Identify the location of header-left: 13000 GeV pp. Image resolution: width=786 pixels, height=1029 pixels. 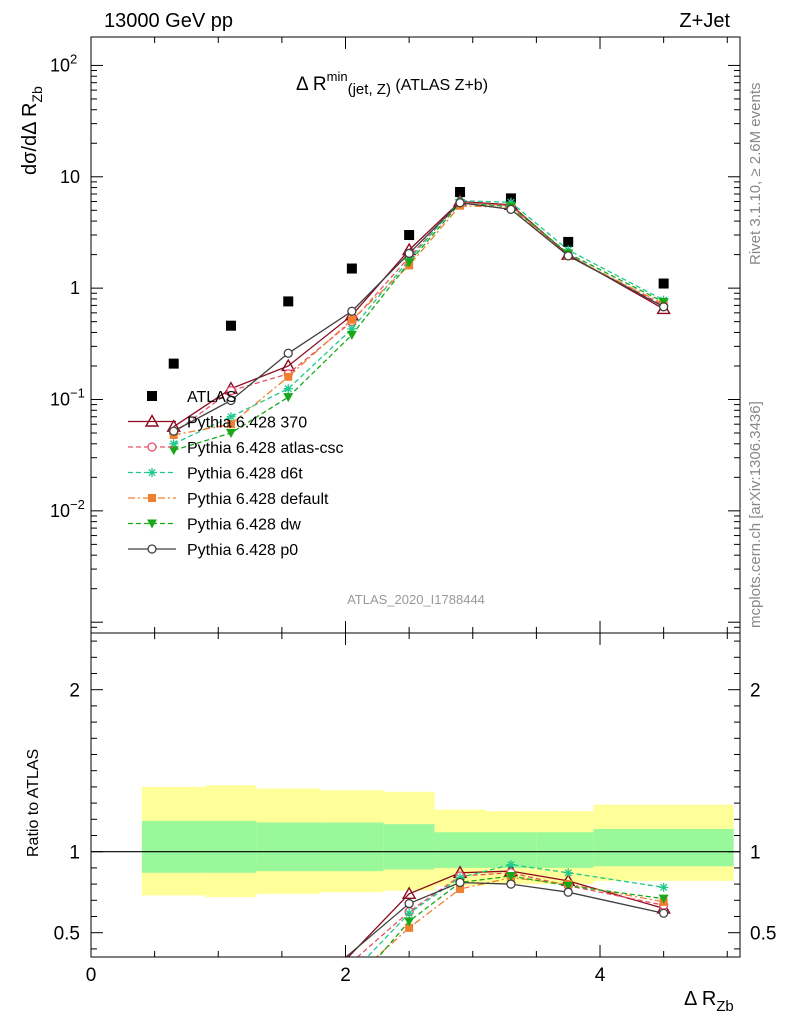
(168, 21).